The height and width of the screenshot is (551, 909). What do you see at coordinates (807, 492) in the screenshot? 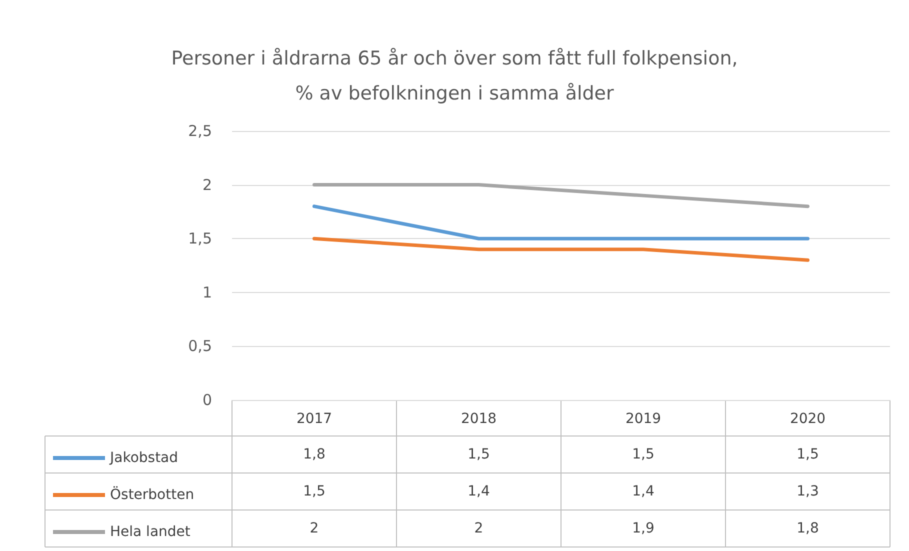
I see `data-label: 1,3` at bounding box center [807, 492].